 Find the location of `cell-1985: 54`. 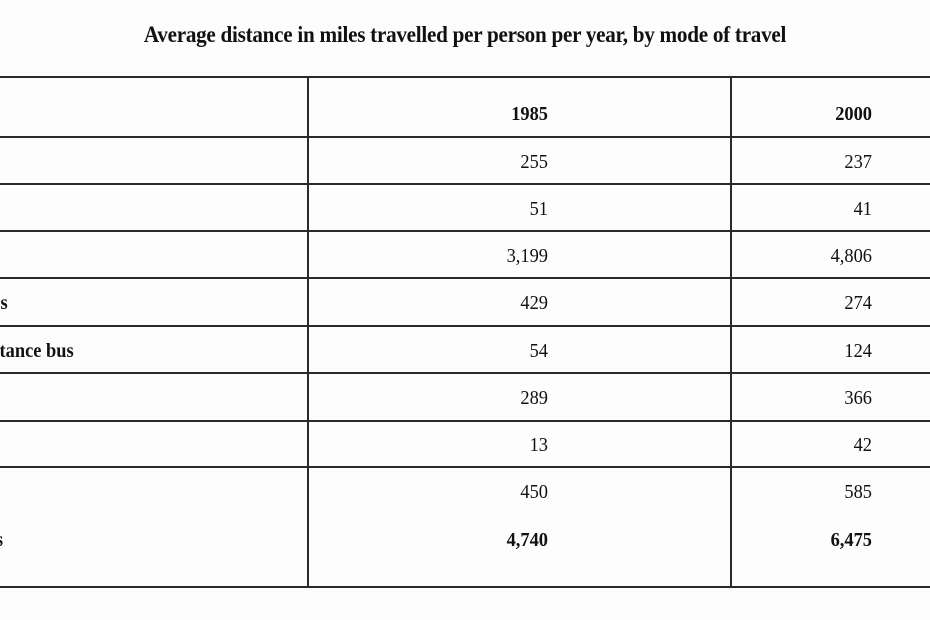

cell-1985: 54 is located at coordinates (538, 351).